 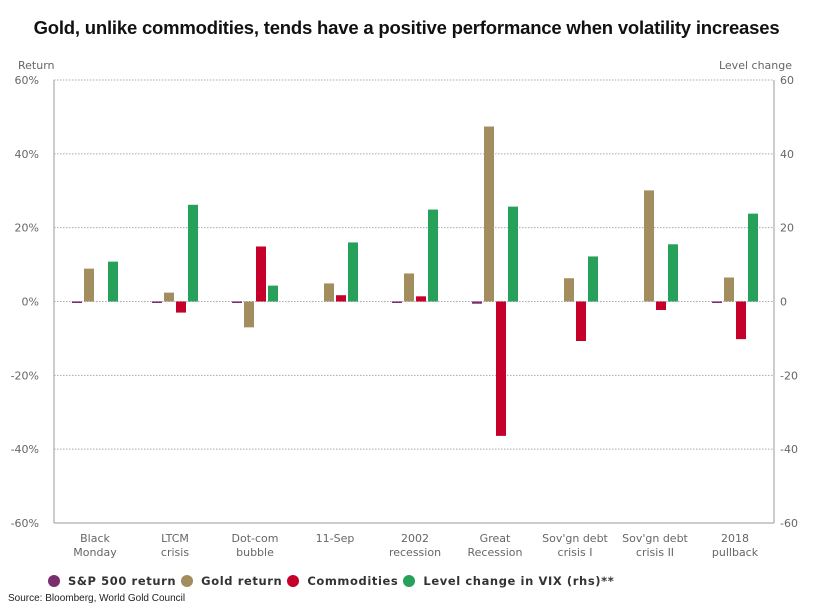 What do you see at coordinates (255, 538) in the screenshot?
I see `category-label: Dot-com` at bounding box center [255, 538].